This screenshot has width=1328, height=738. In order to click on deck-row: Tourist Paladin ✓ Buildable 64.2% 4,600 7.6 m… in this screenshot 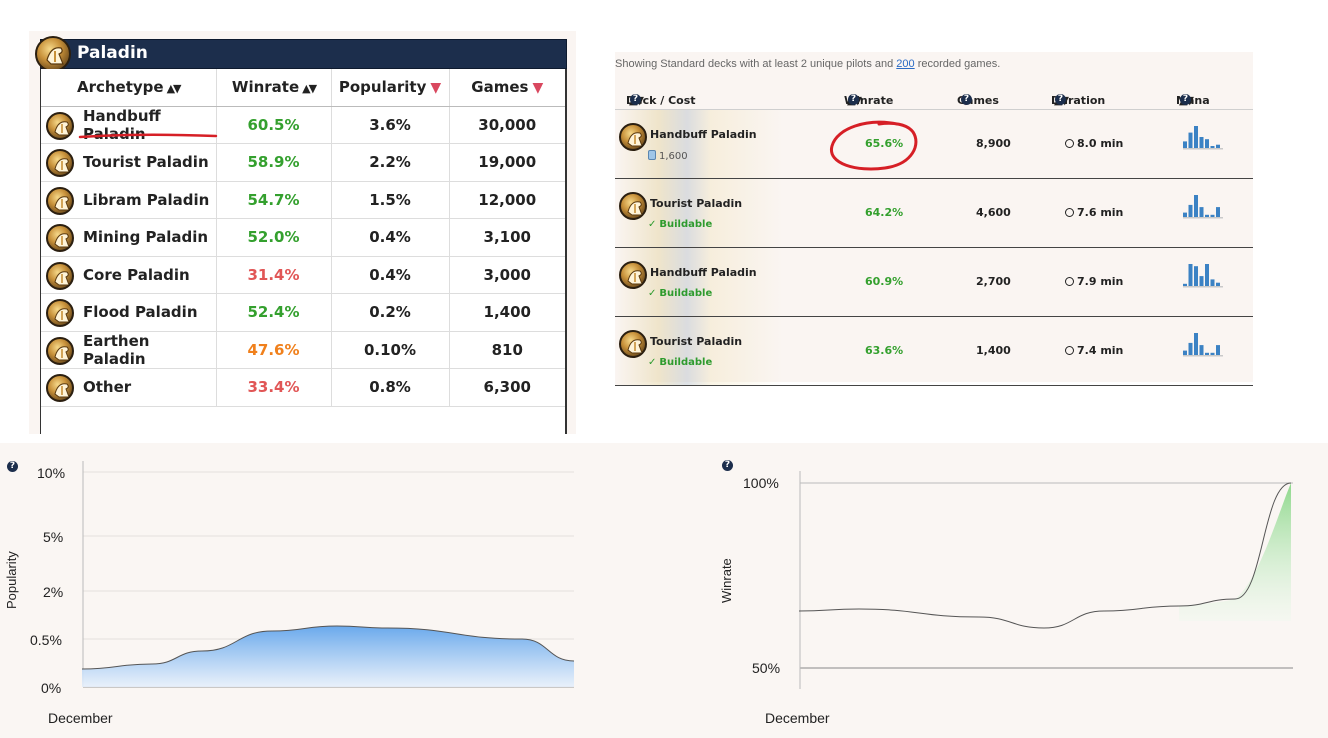, I will do `click(934, 213)`.